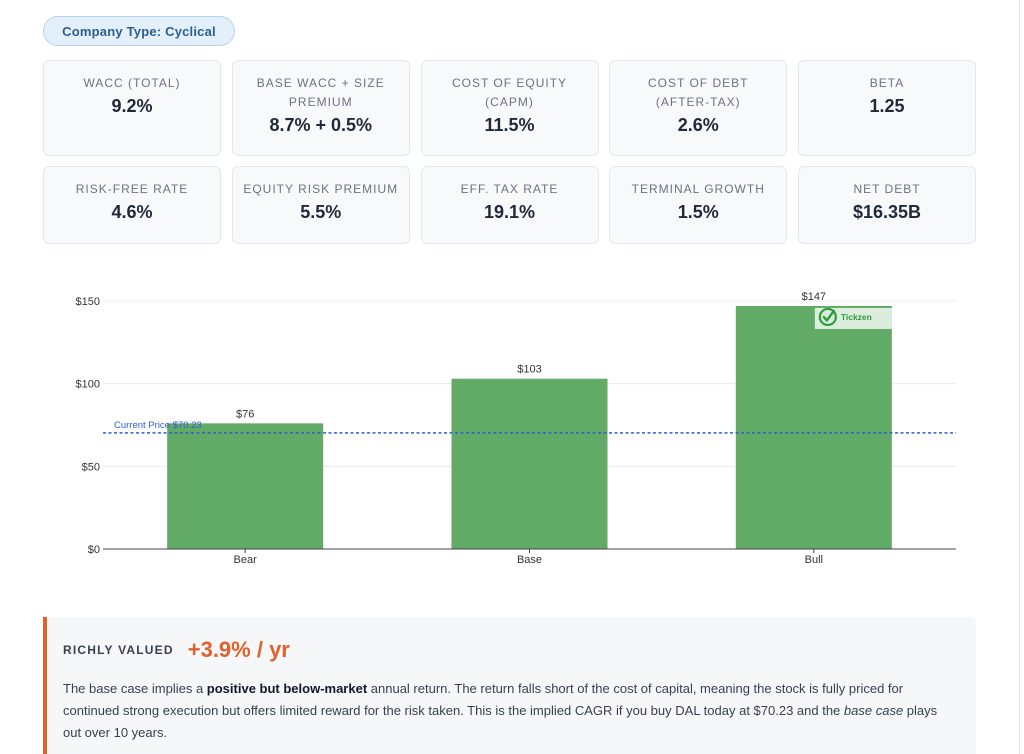 This screenshot has width=1024, height=754. What do you see at coordinates (94, 550) in the screenshot?
I see `y-tick-label: $0` at bounding box center [94, 550].